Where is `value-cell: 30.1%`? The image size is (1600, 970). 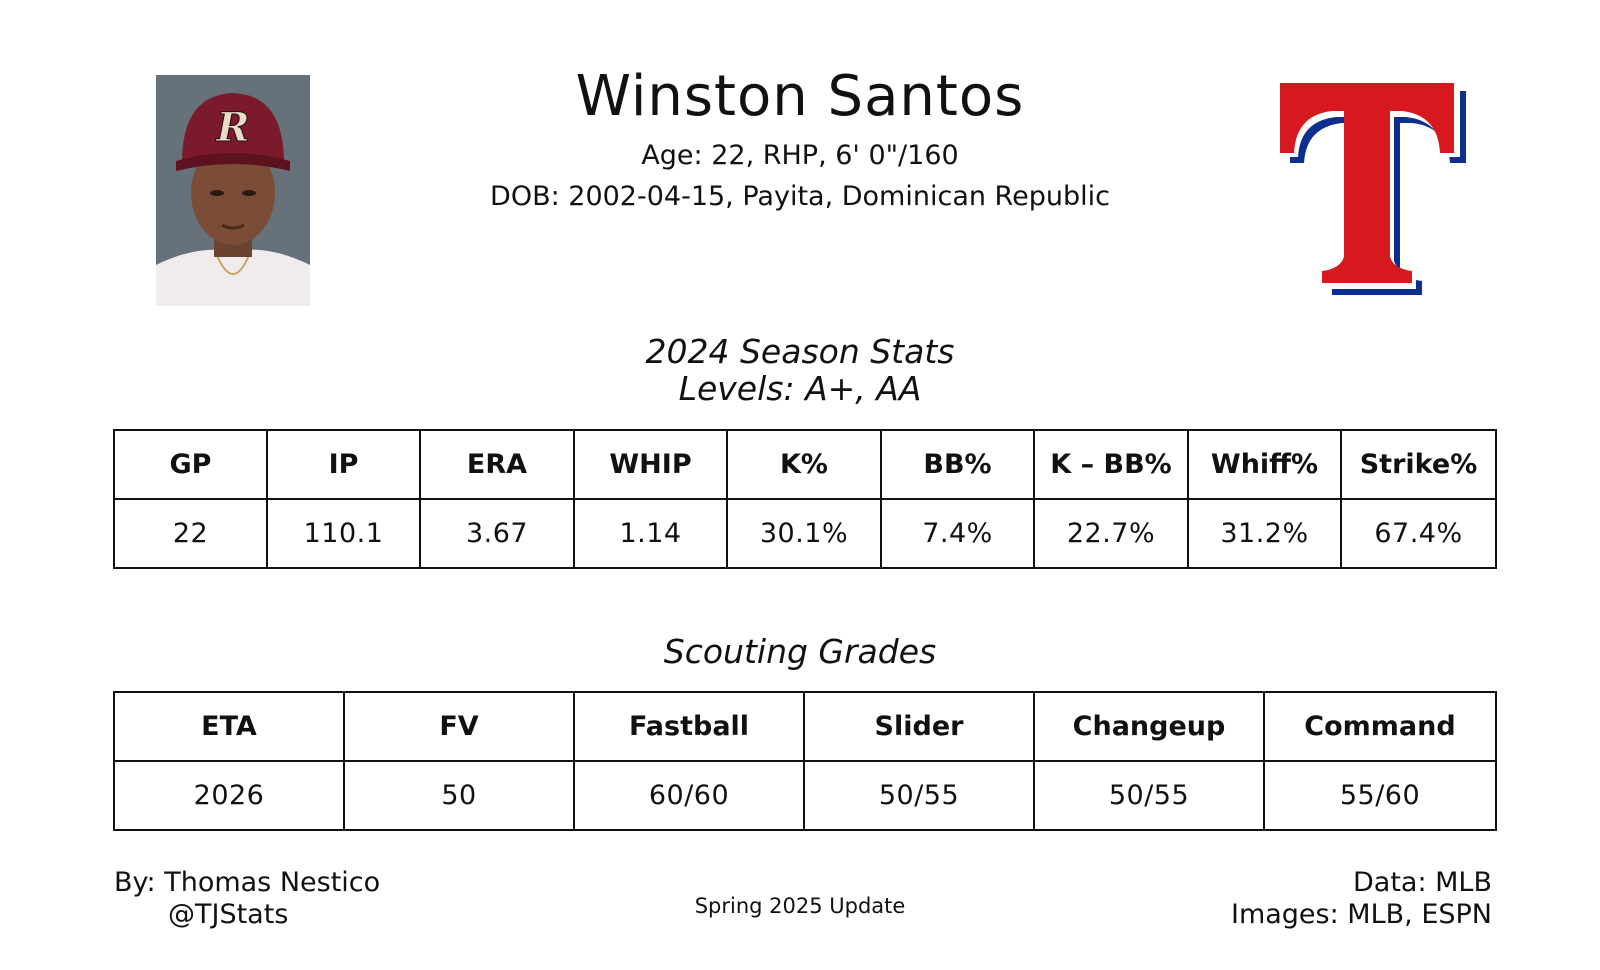
value-cell: 30.1% is located at coordinates (804, 533).